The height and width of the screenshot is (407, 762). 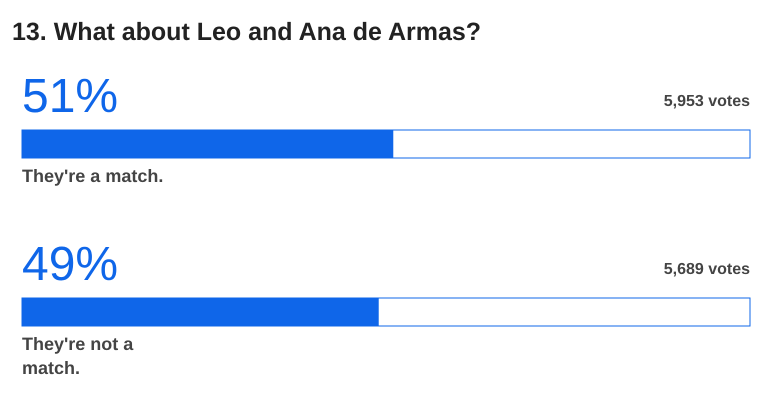 What do you see at coordinates (247, 32) in the screenshot?
I see `chart-title: 13. What about Leo and Ana de Armas?` at bounding box center [247, 32].